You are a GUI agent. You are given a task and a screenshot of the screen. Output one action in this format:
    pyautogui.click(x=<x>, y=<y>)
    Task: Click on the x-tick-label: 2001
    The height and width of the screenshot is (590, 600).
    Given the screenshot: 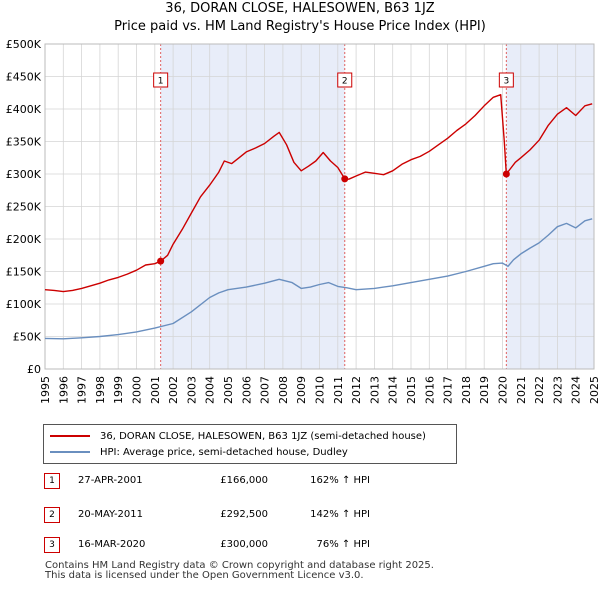 What is the action you would take?
    pyautogui.click(x=155, y=390)
    